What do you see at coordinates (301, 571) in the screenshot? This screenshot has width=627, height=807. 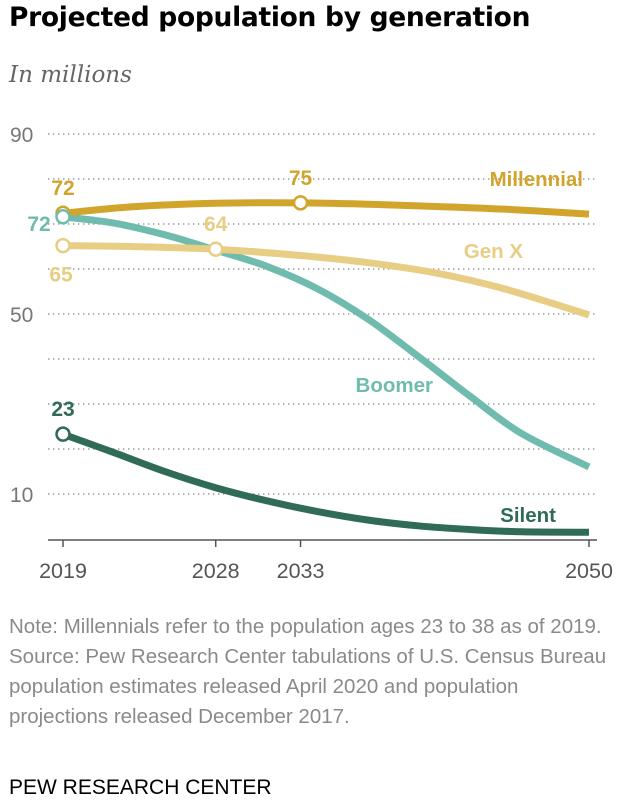 I see `x-tick-label: 2033` at bounding box center [301, 571].